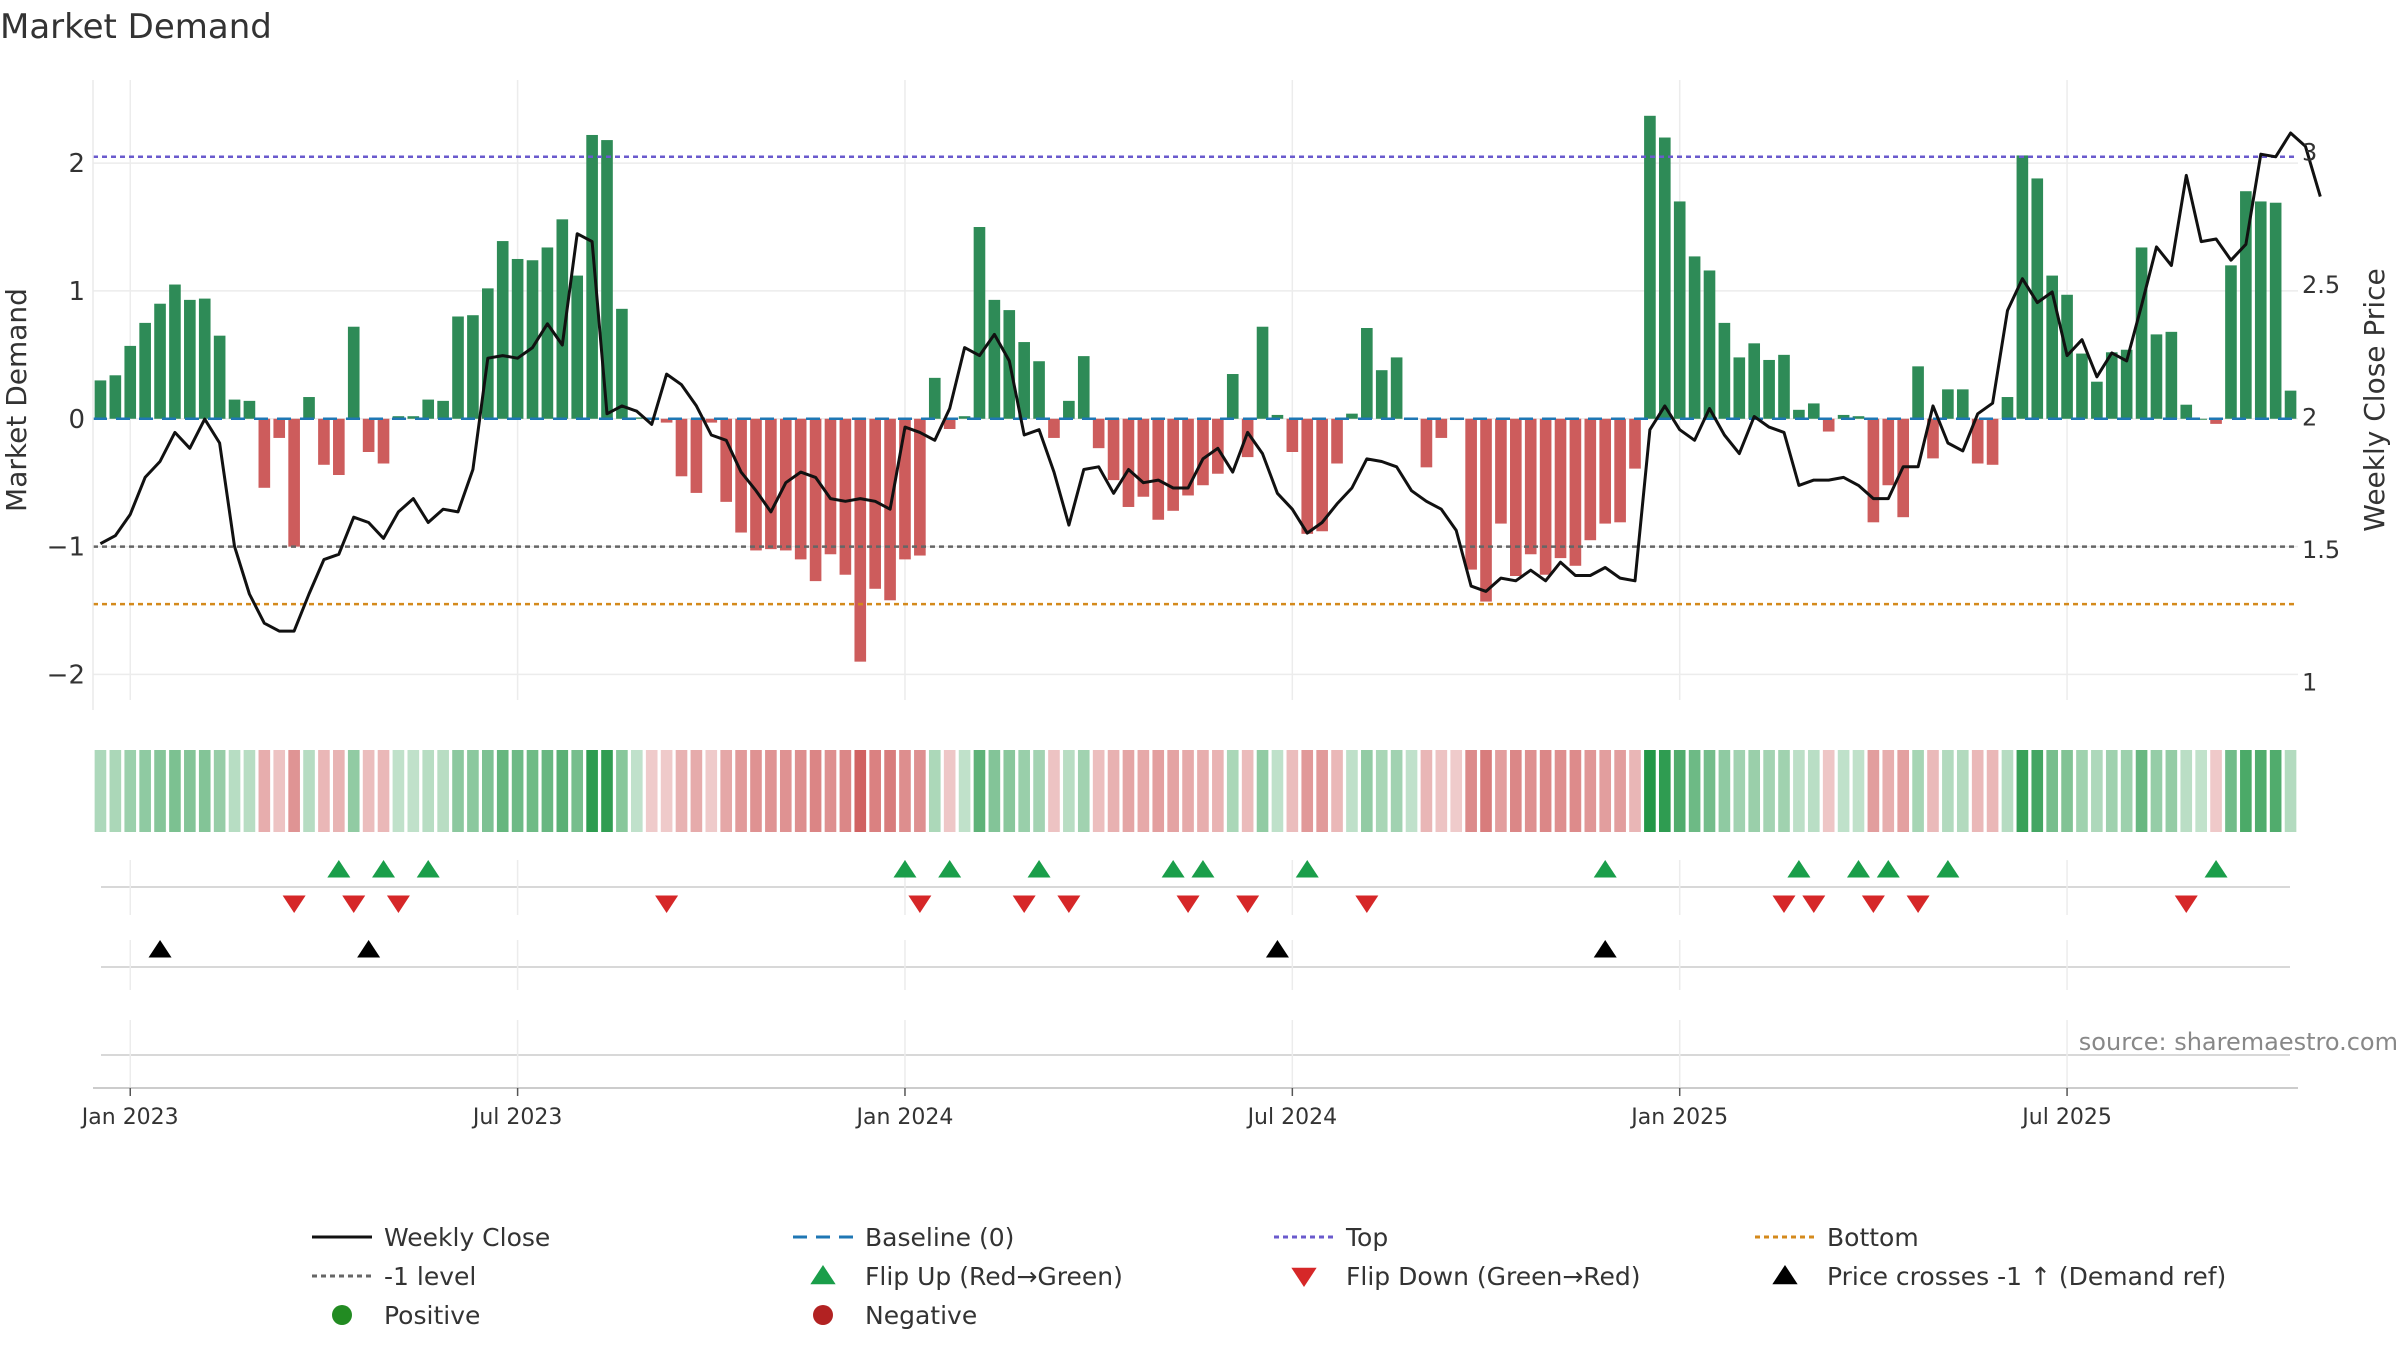 This screenshot has height=1350, width=2400. I want to click on legend-label: Flip Down (Green→Red), so click(1493, 1276).